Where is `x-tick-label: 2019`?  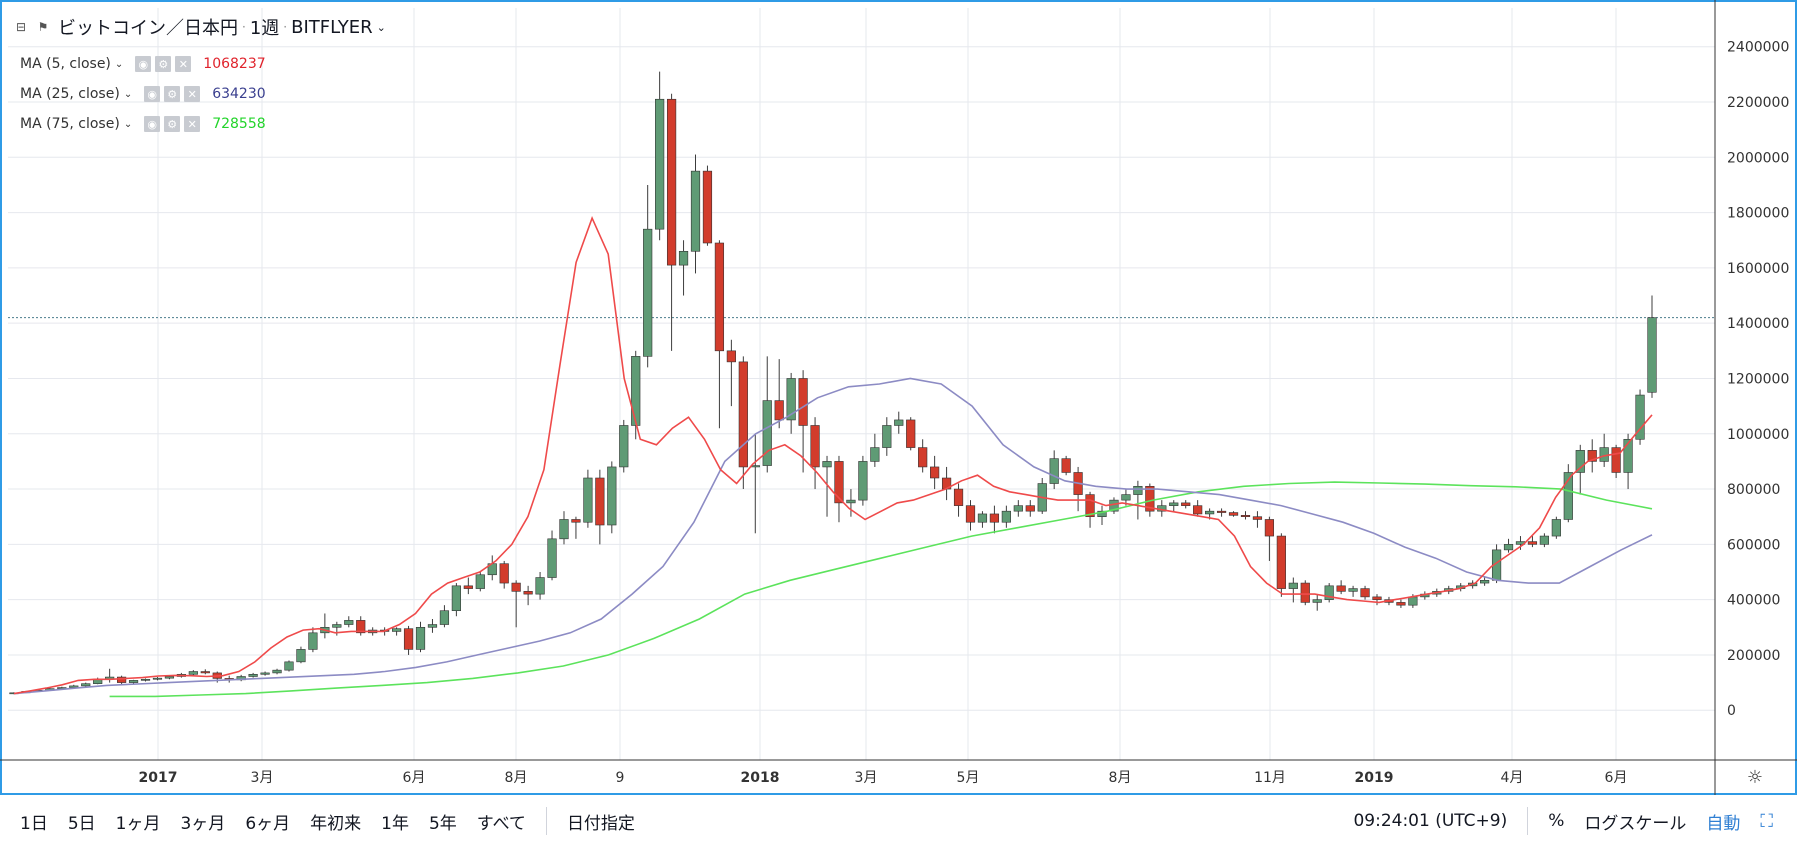
x-tick-label: 2019 is located at coordinates (1374, 778).